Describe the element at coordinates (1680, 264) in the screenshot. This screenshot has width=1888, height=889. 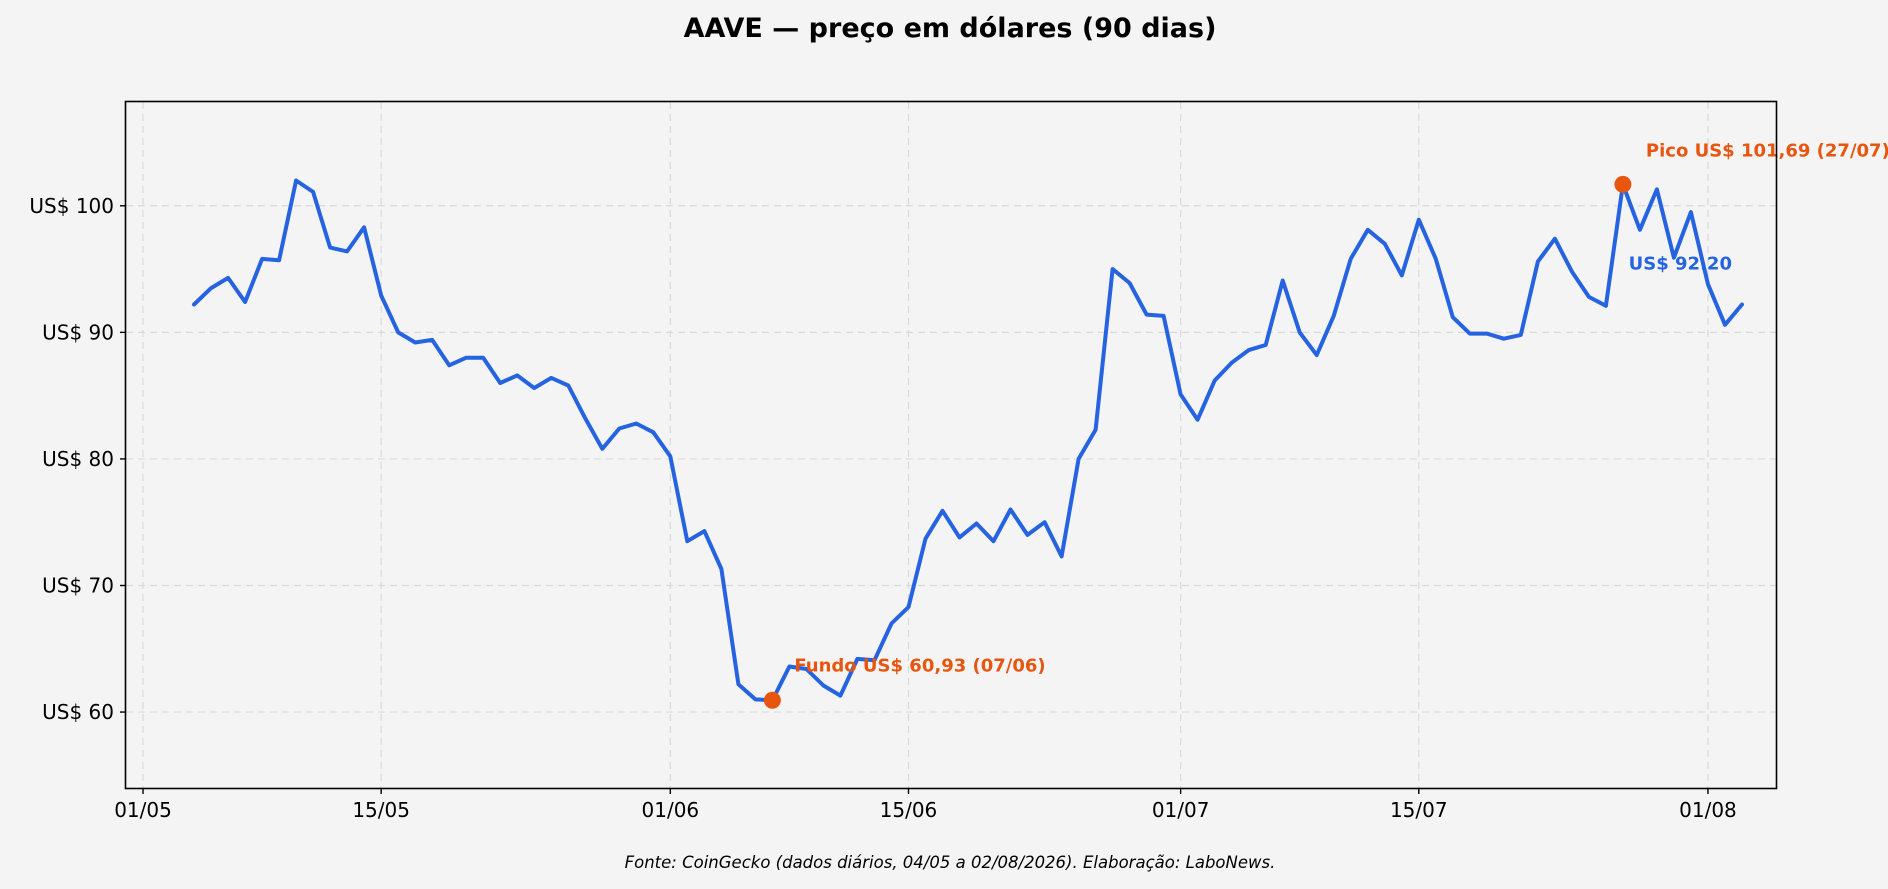
I see `last-label: US$ 92.20` at that location.